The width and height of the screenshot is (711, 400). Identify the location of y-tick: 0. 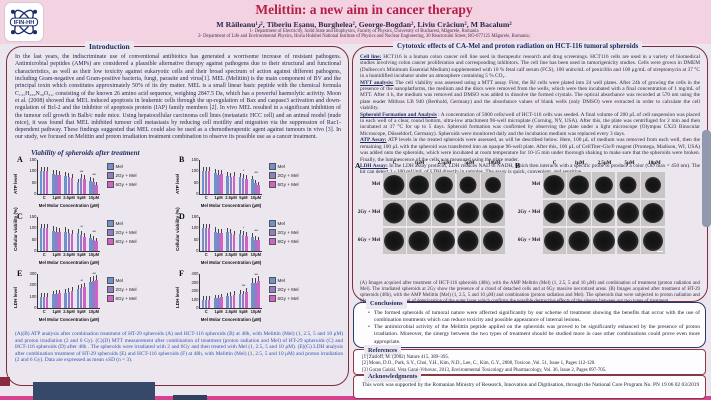
(197, 193).